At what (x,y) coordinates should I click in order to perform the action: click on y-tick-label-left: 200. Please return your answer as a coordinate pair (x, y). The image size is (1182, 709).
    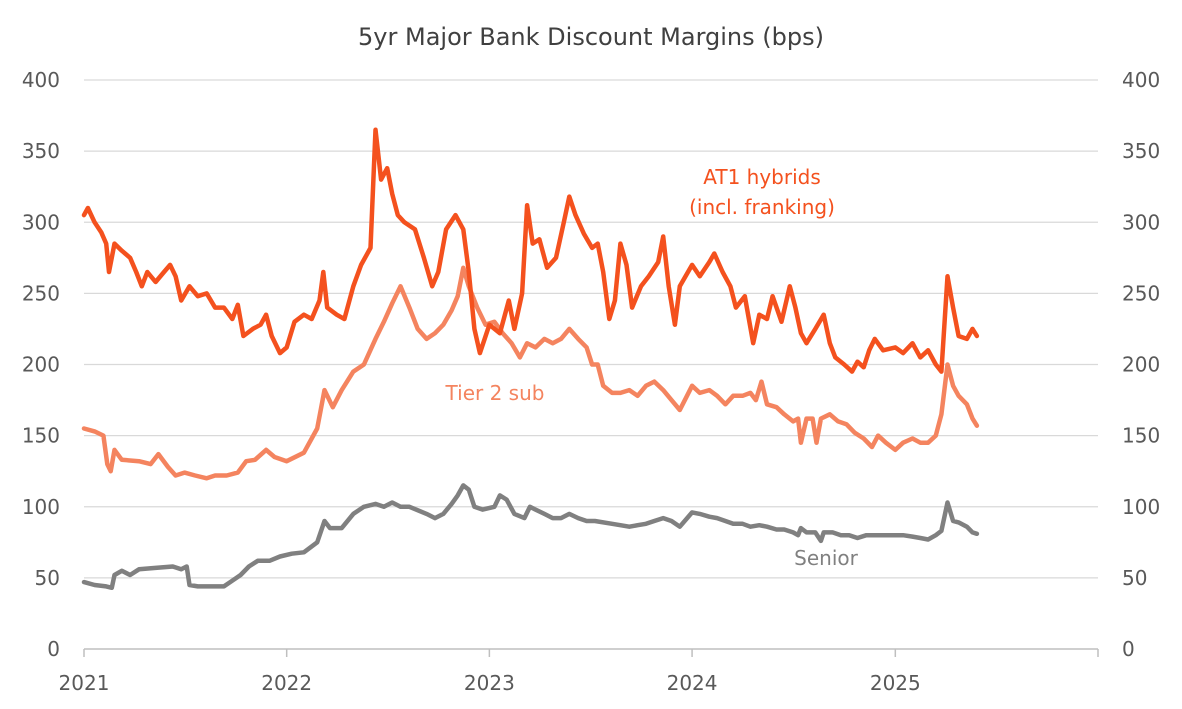
    Looking at the image, I should click on (41, 365).